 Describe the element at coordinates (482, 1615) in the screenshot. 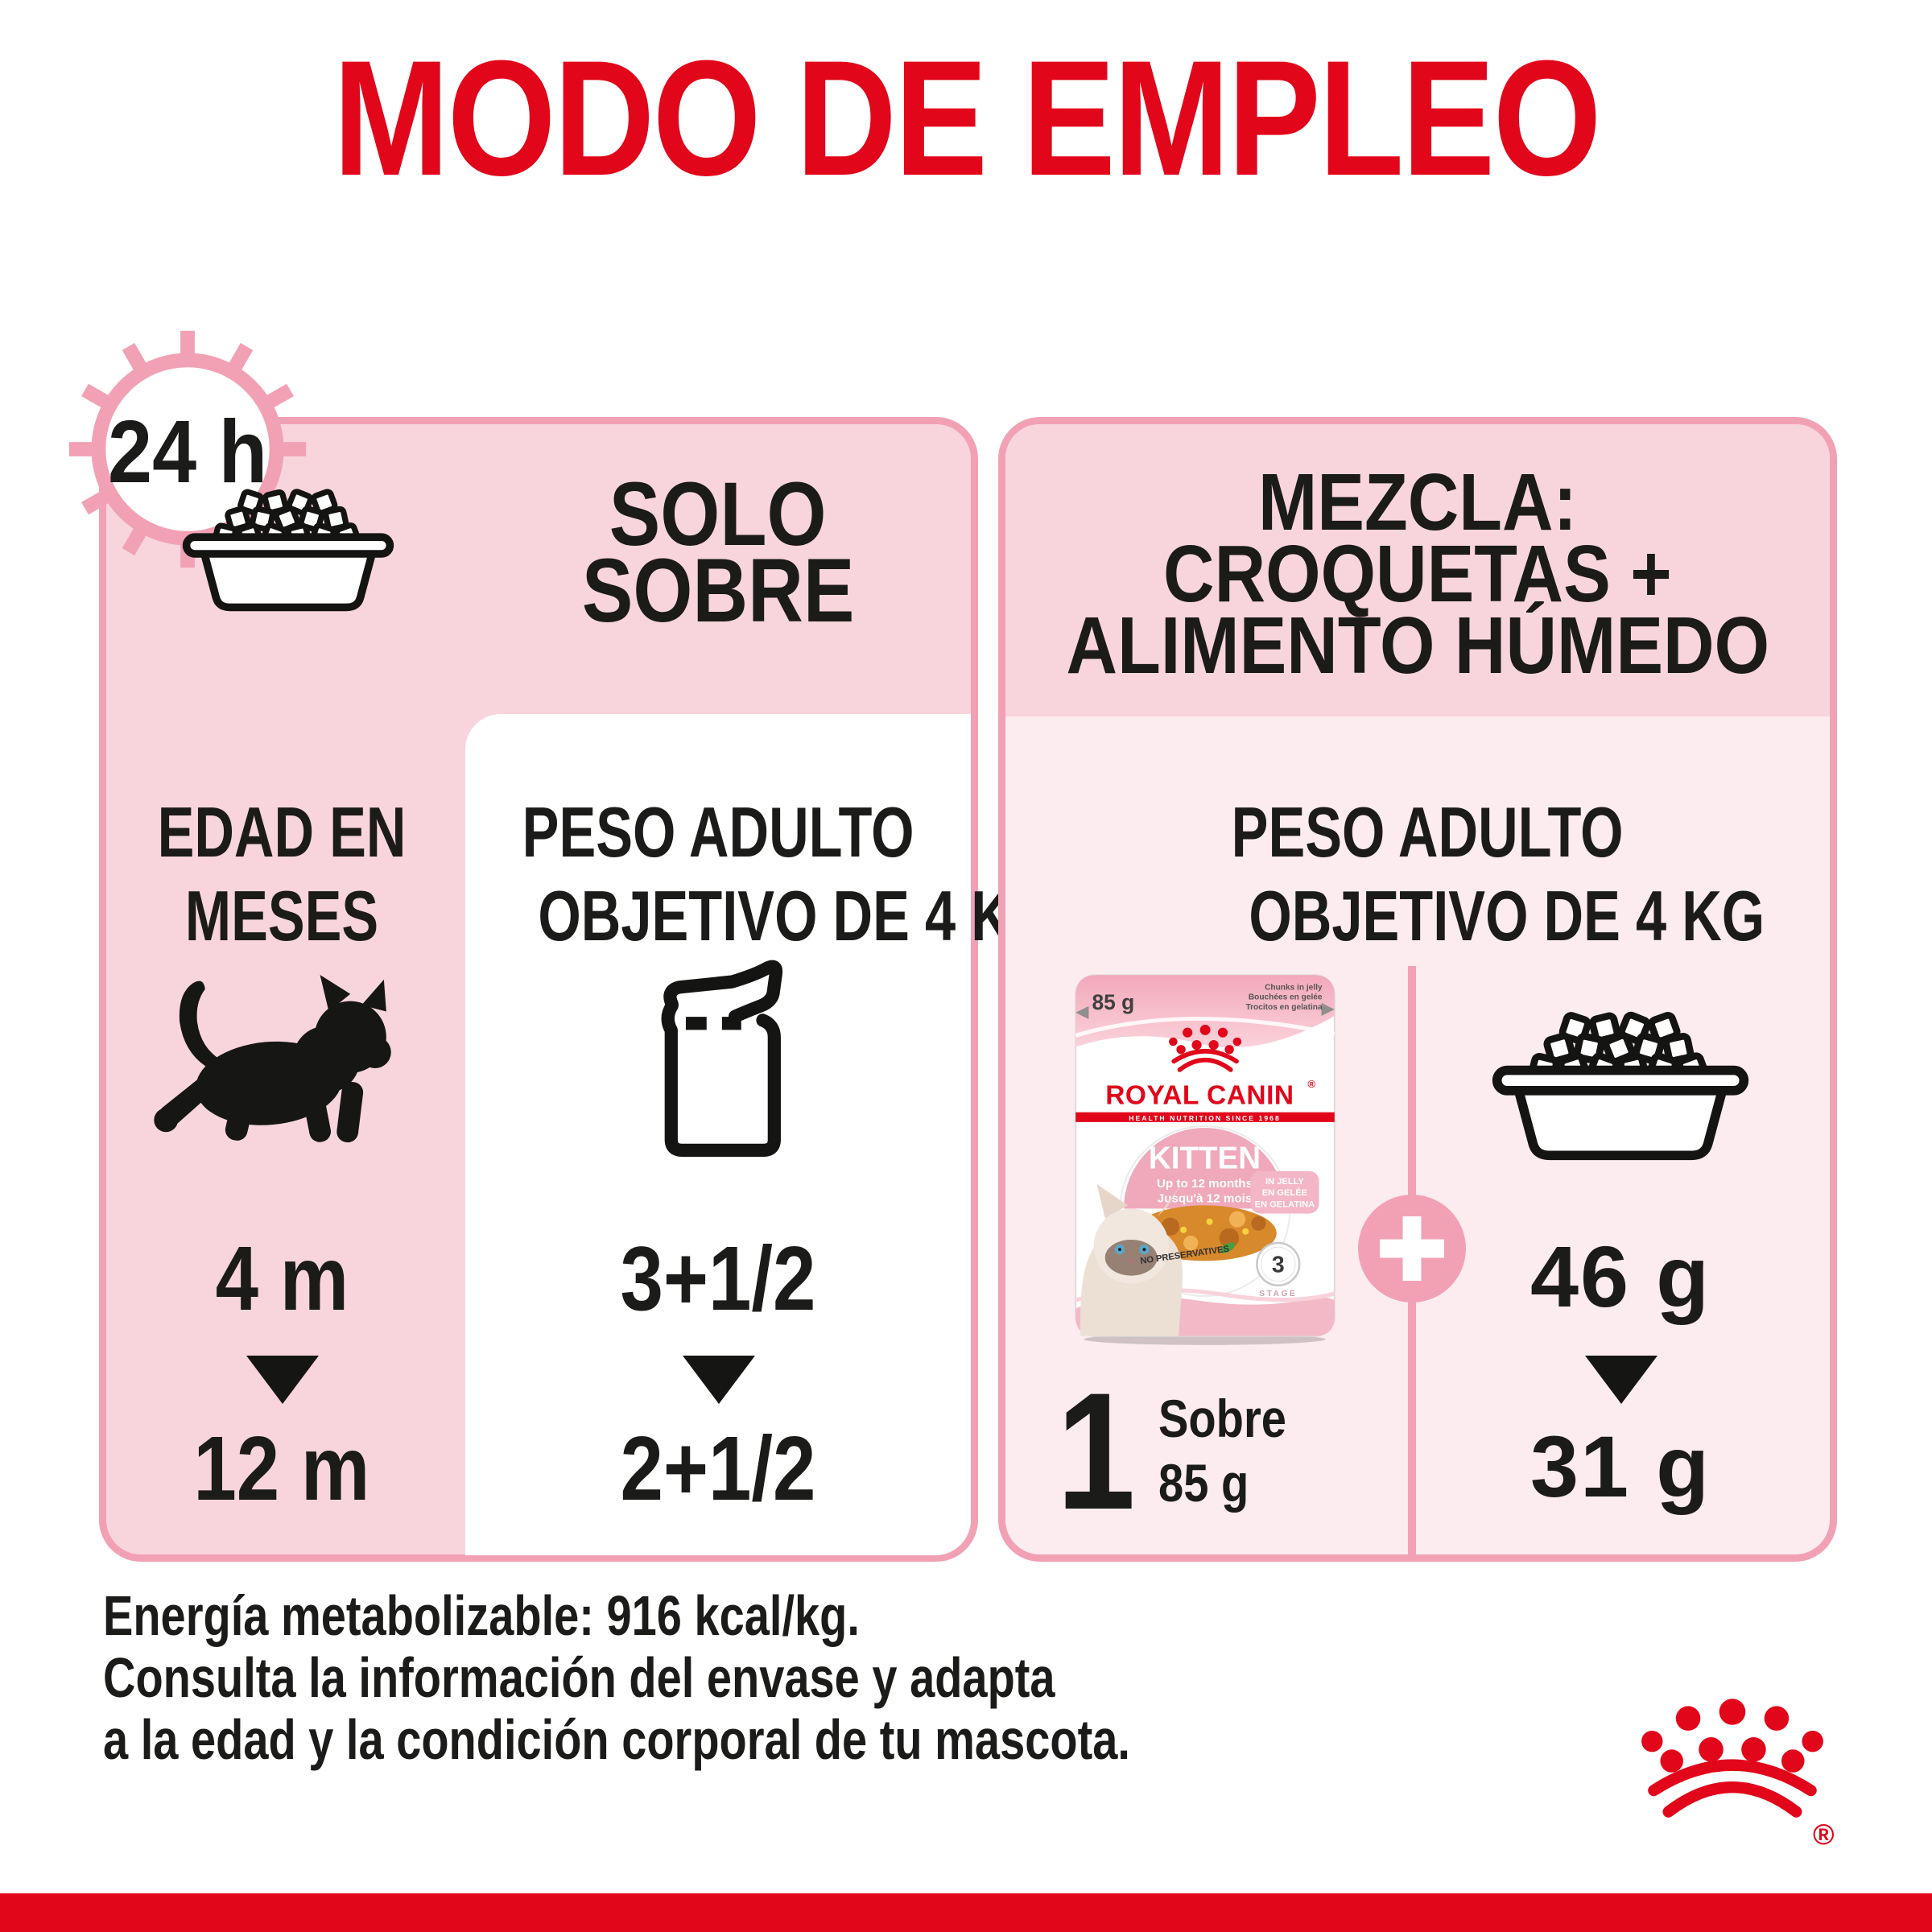

I see `metabolizable-energy-note: Energía metabolizable: 916 kcal/kg.` at that location.